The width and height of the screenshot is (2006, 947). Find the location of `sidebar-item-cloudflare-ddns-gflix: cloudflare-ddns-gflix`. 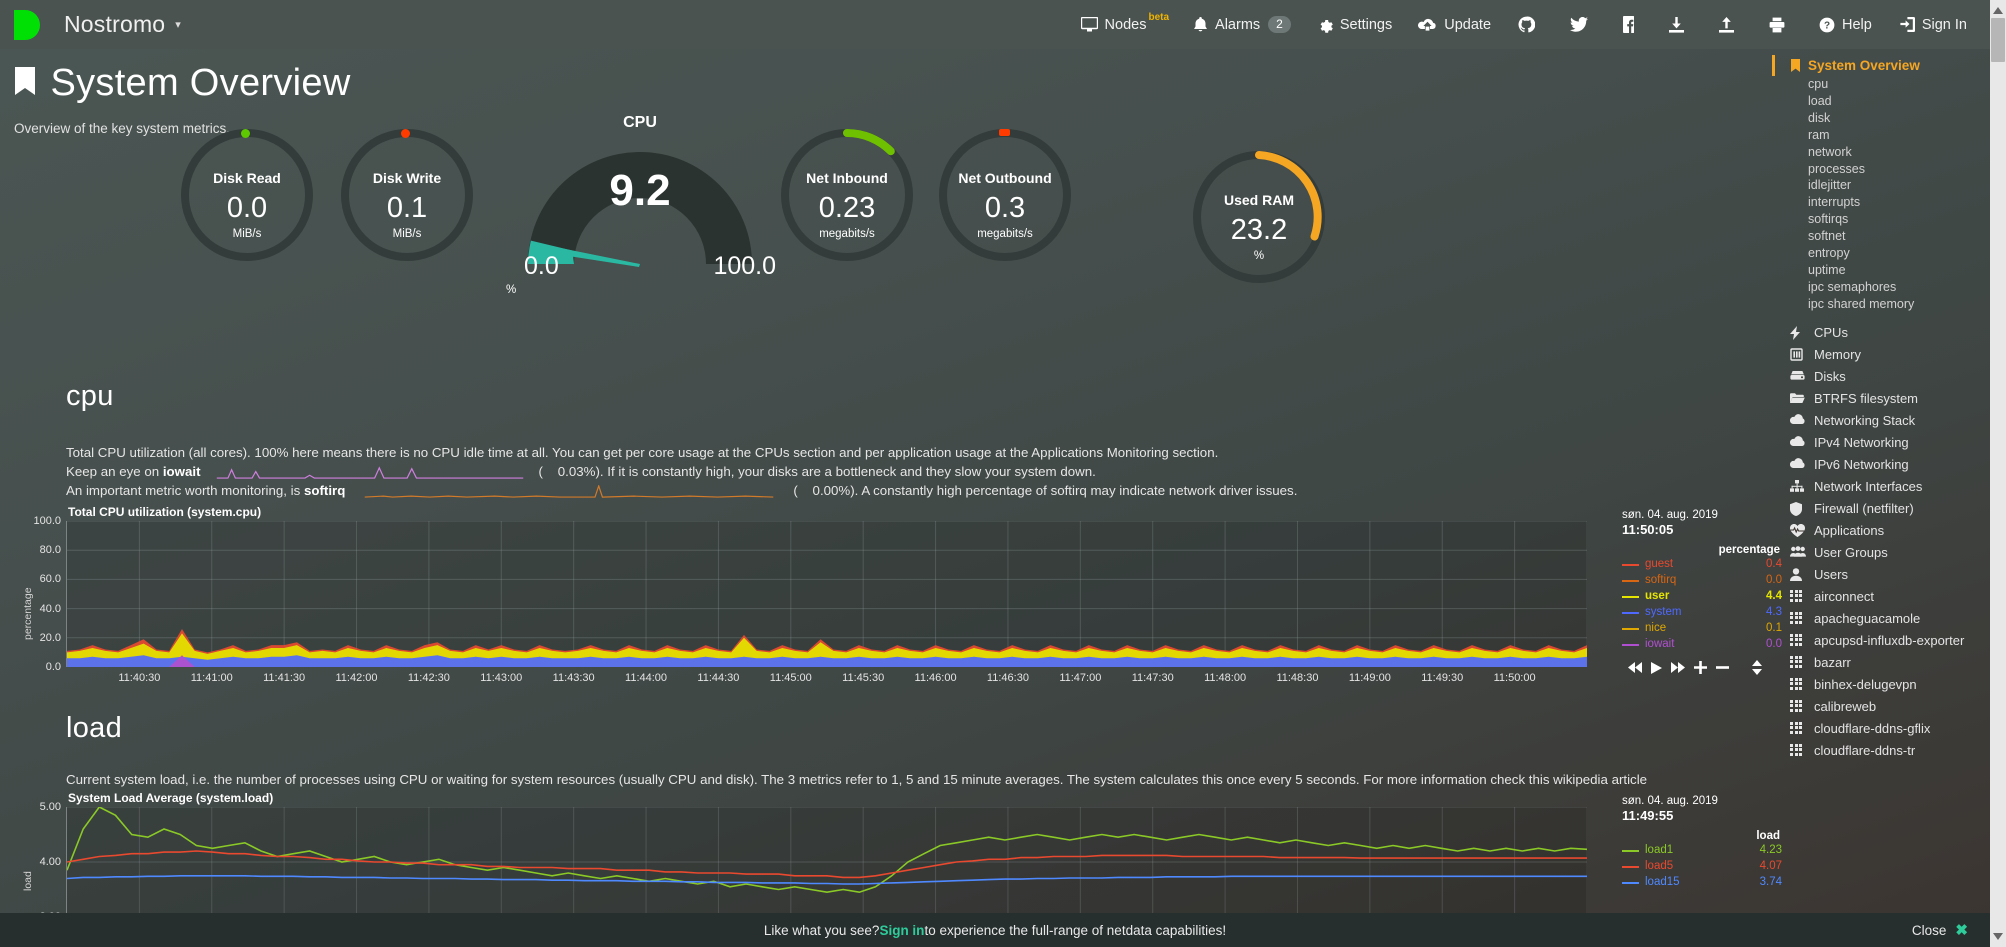

sidebar-item-cloudflare-ddns-gflix: cloudflare-ddns-gflix is located at coordinates (1880, 729).